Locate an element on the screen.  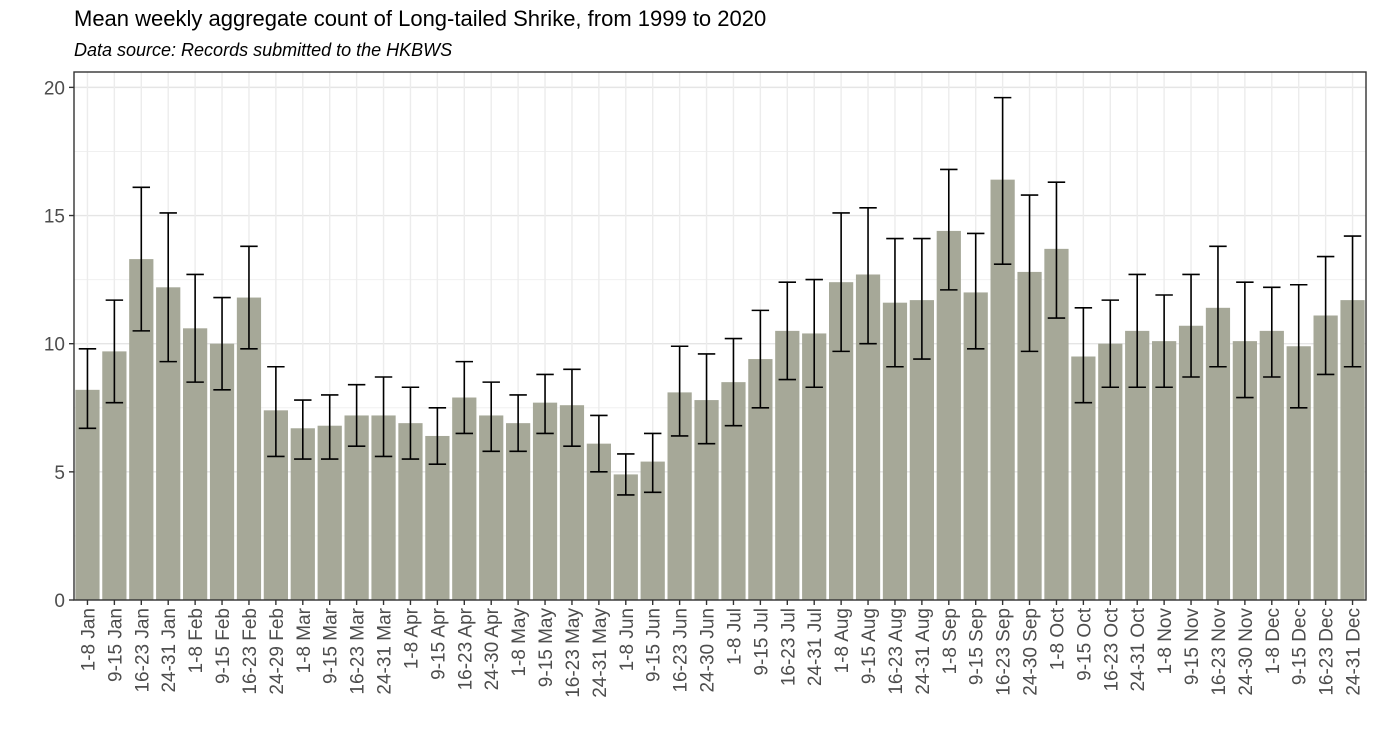
x-tick-label: 1-8 Sep is located at coordinates (950, 641).